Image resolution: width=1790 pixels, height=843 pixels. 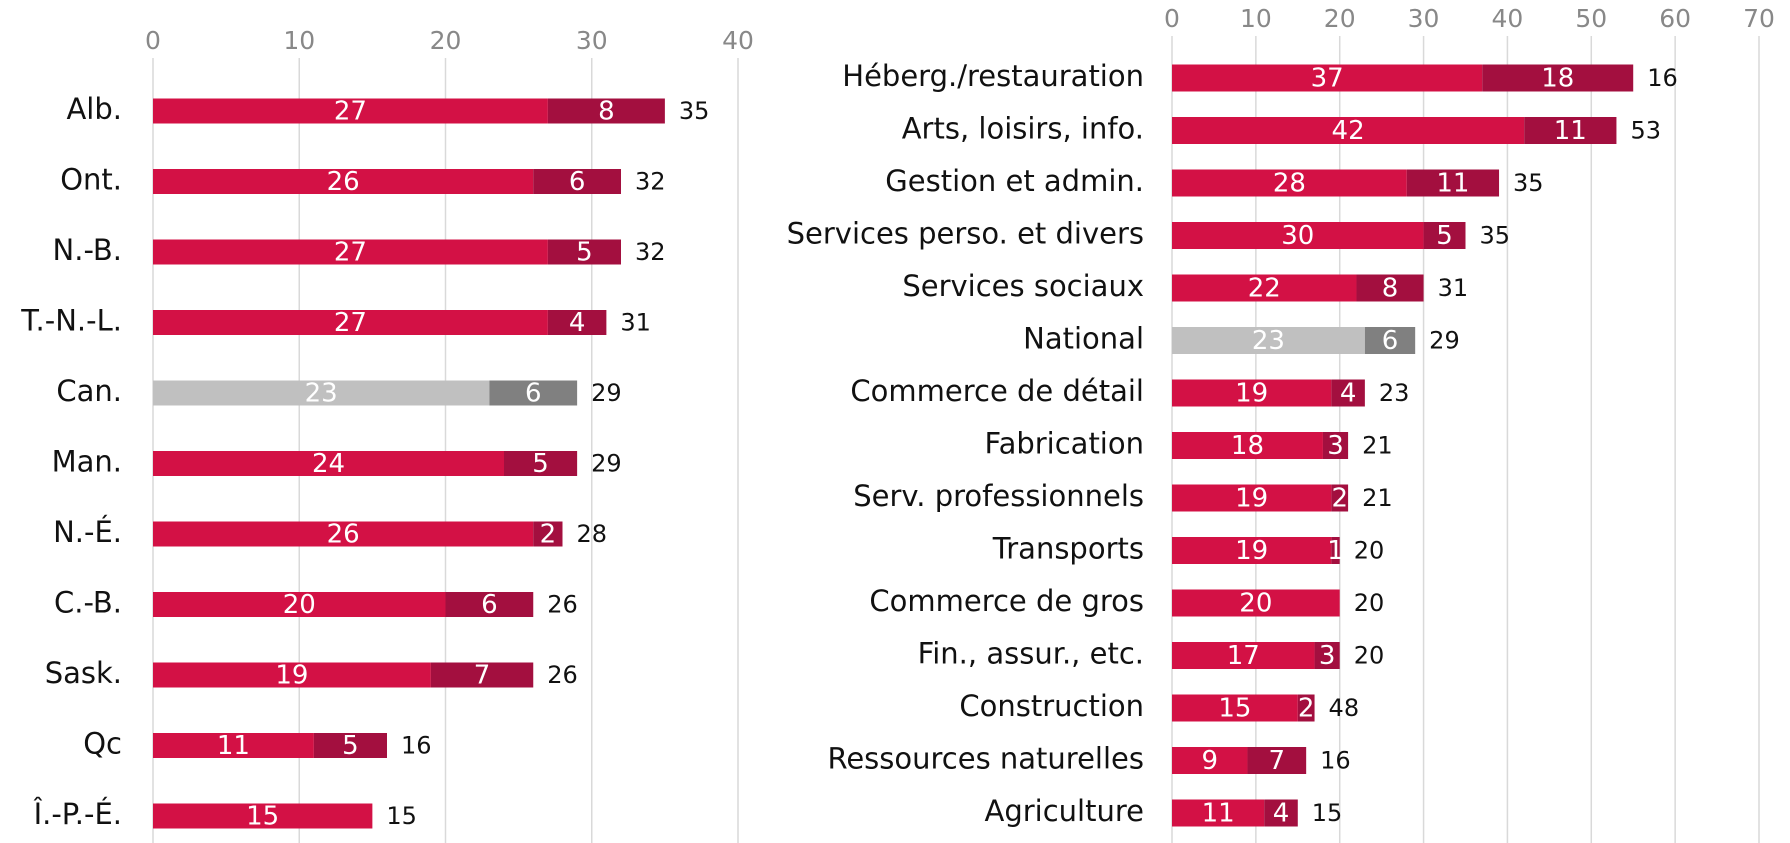 I want to click on category-label: Ont., so click(x=91, y=180).